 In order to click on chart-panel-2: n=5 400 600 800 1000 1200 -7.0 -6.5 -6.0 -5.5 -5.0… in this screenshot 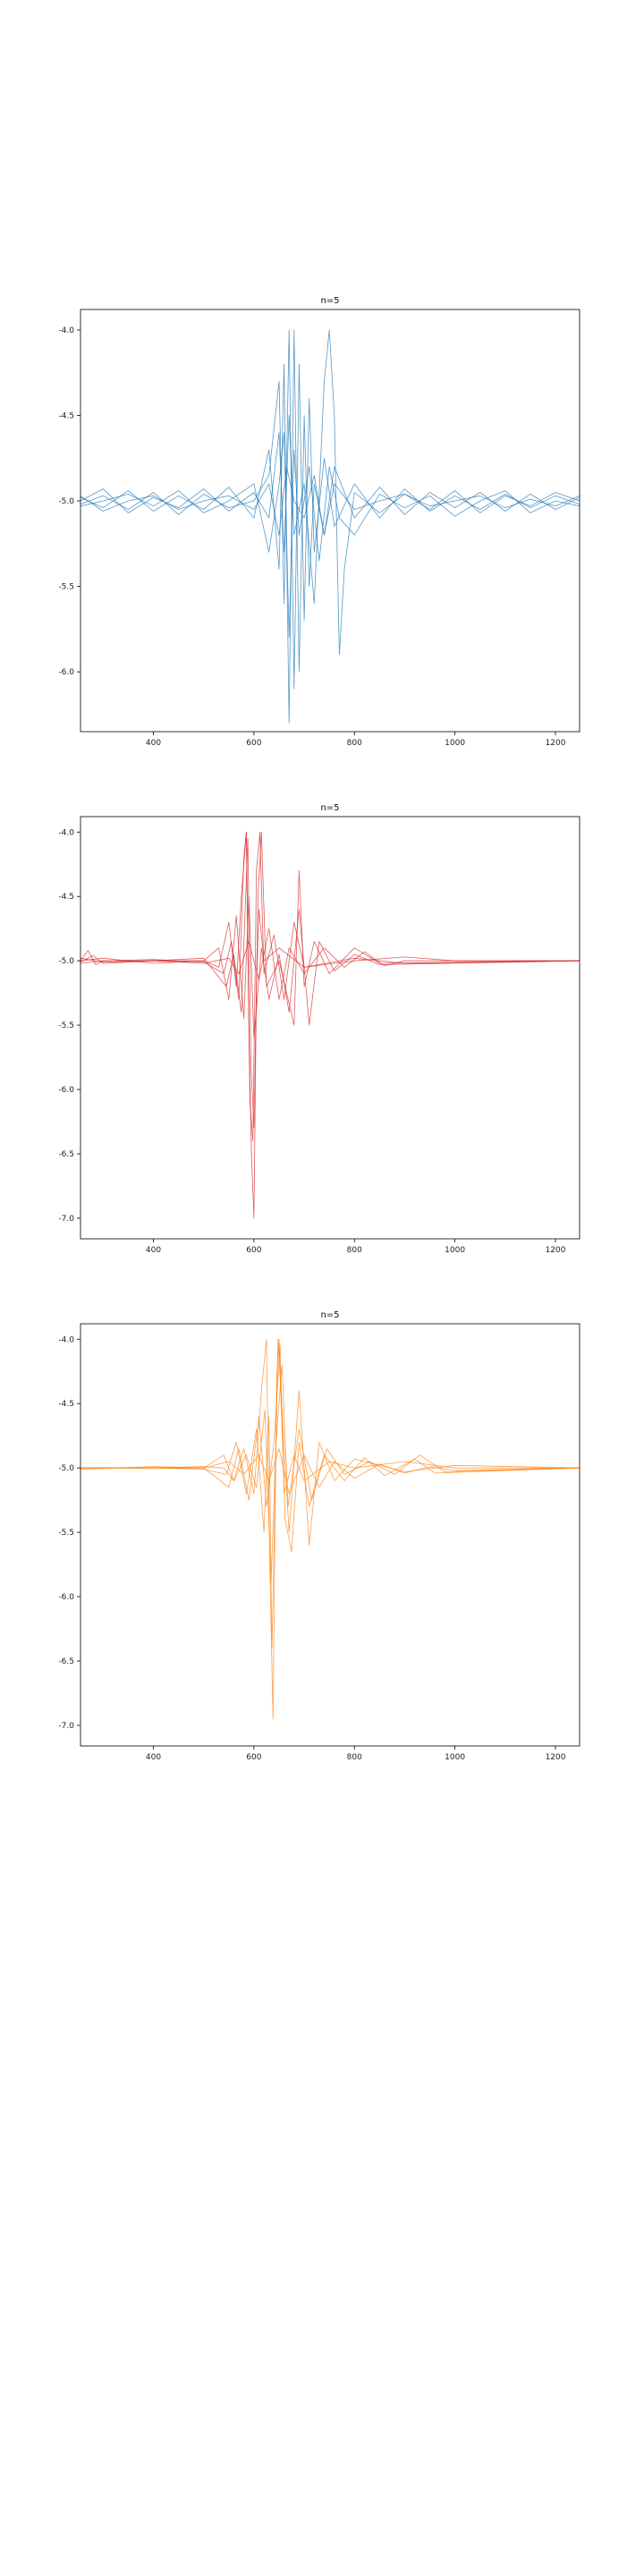, I will do `click(319, 1029)`.